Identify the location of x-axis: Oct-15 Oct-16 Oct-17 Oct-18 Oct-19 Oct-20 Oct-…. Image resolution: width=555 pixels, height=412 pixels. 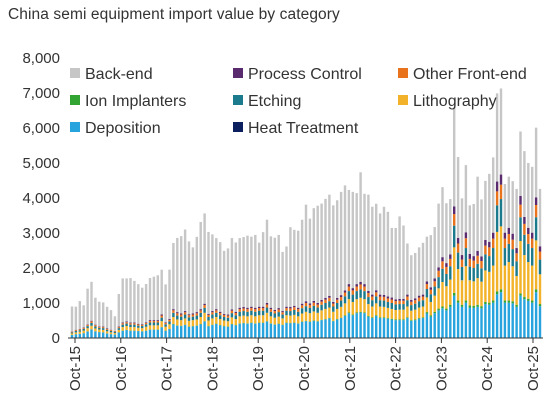
(305, 364).